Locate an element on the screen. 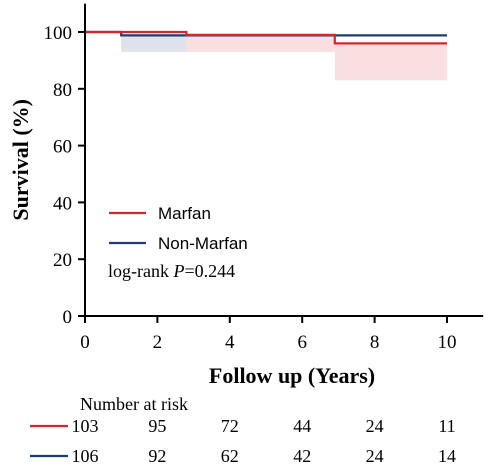 The width and height of the screenshot is (500, 467). confidence-bands is located at coordinates (284, 57).